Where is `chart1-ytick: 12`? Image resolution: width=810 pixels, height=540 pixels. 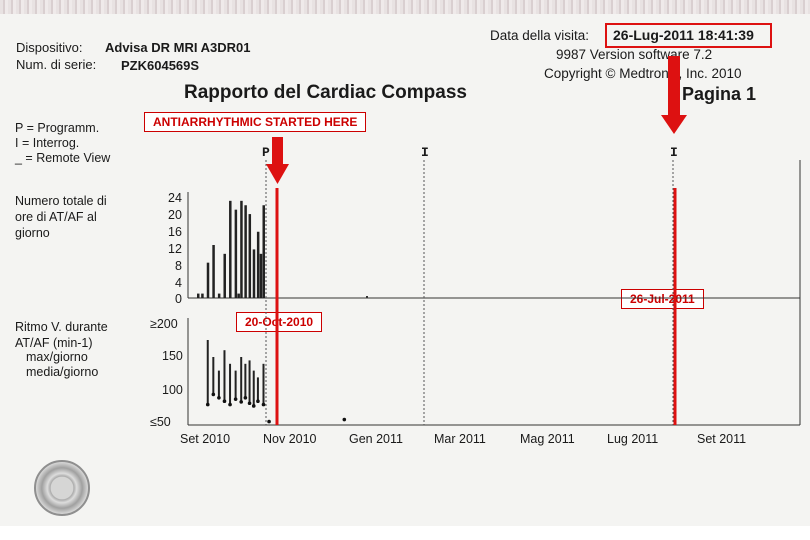 chart1-ytick: 12 is located at coordinates (175, 249).